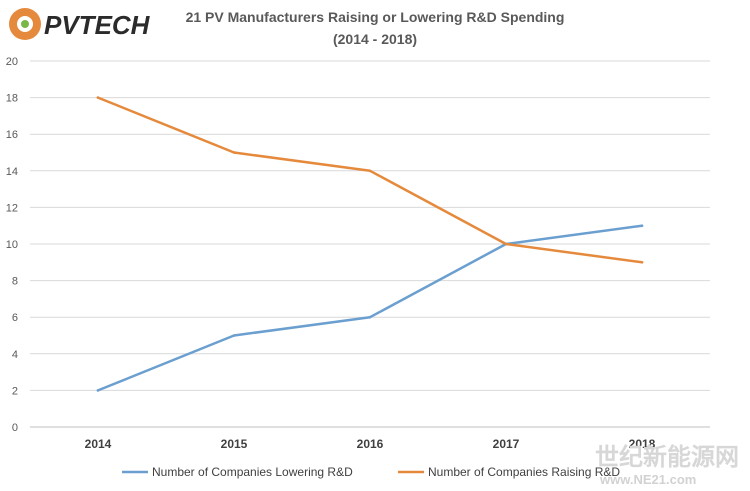  Describe the element at coordinates (25, 24) in the screenshot. I see `logo-dot-icon` at that location.